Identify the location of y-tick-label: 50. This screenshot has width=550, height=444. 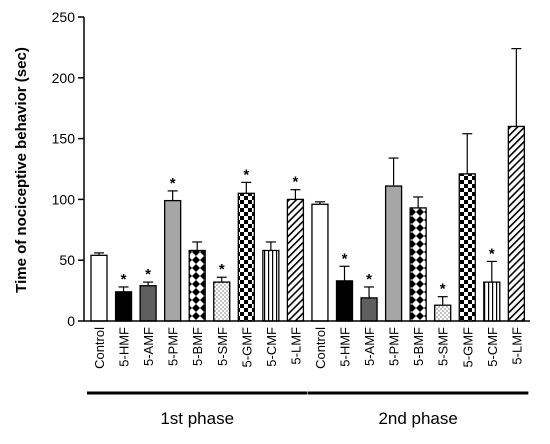
(67, 260).